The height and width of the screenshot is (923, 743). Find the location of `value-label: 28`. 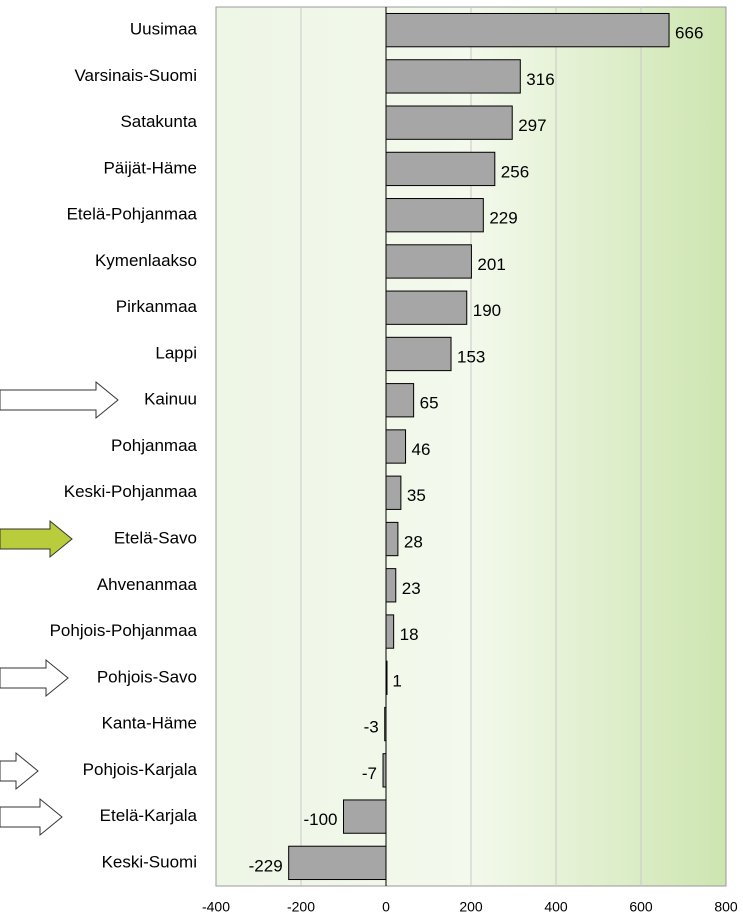

value-label: 28 is located at coordinates (413, 542).